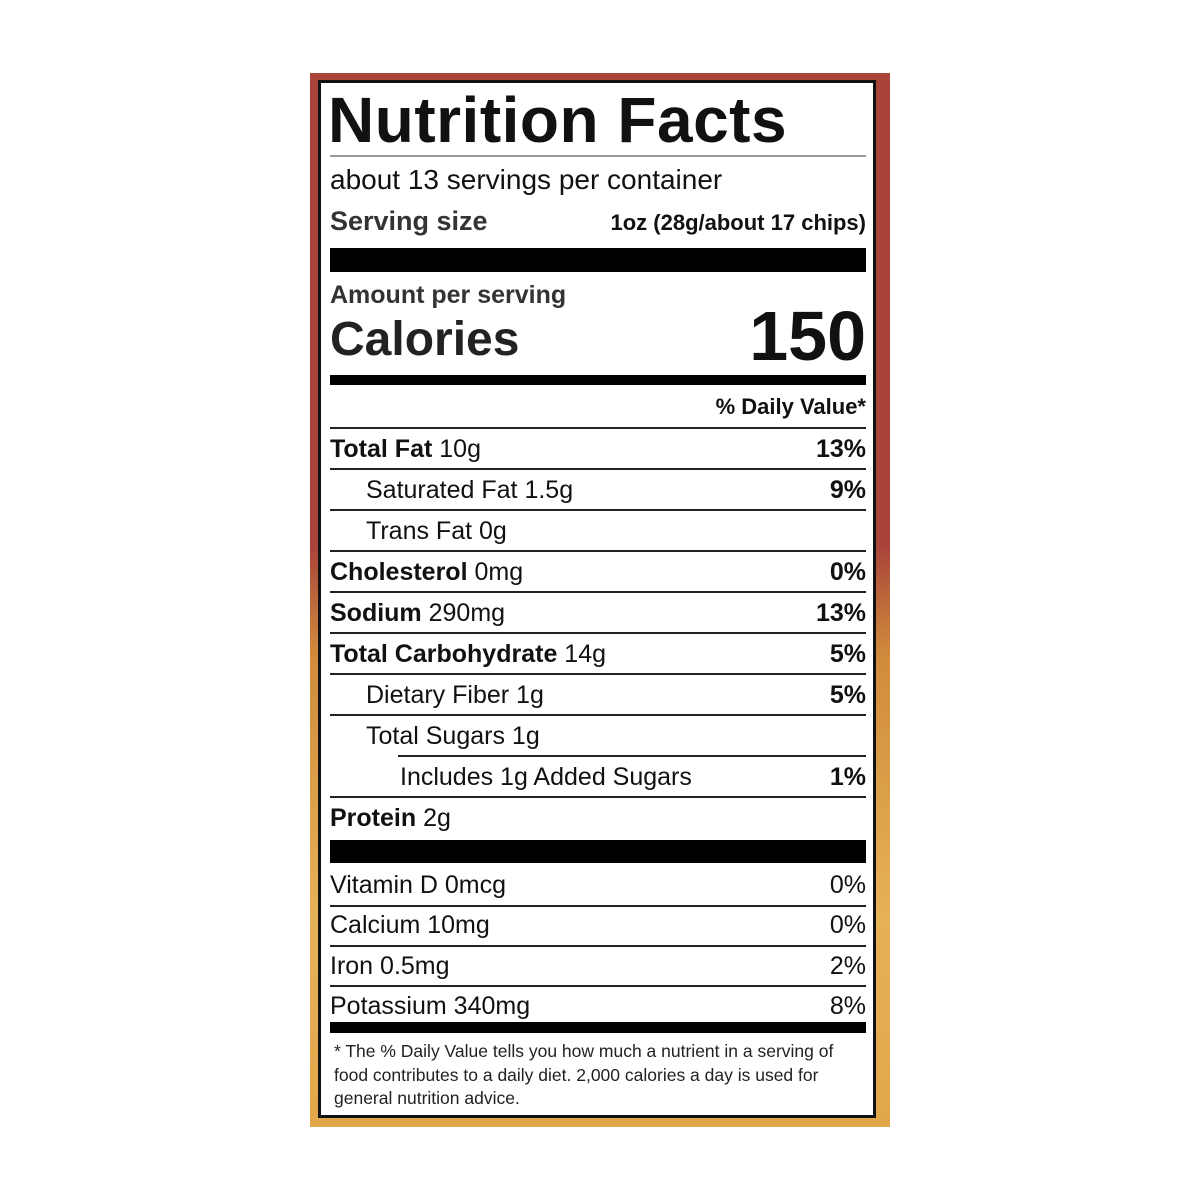  I want to click on nutrient-amount: 0mg, so click(499, 571).